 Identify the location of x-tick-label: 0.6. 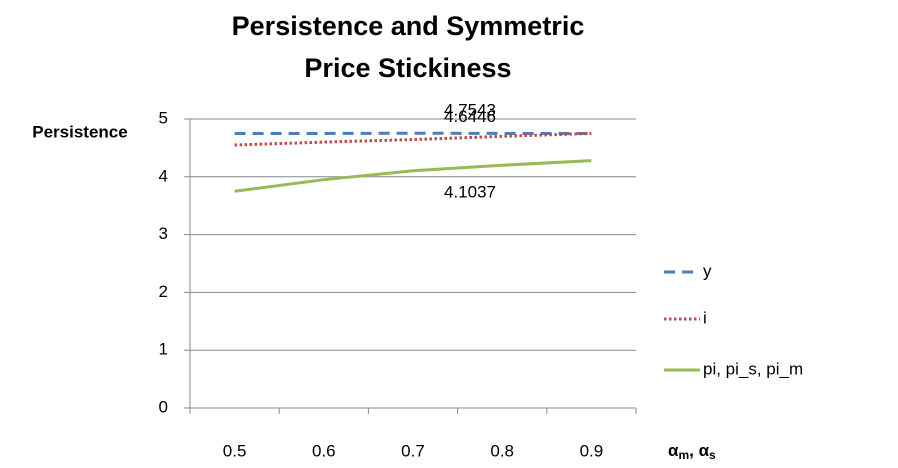
(324, 450).